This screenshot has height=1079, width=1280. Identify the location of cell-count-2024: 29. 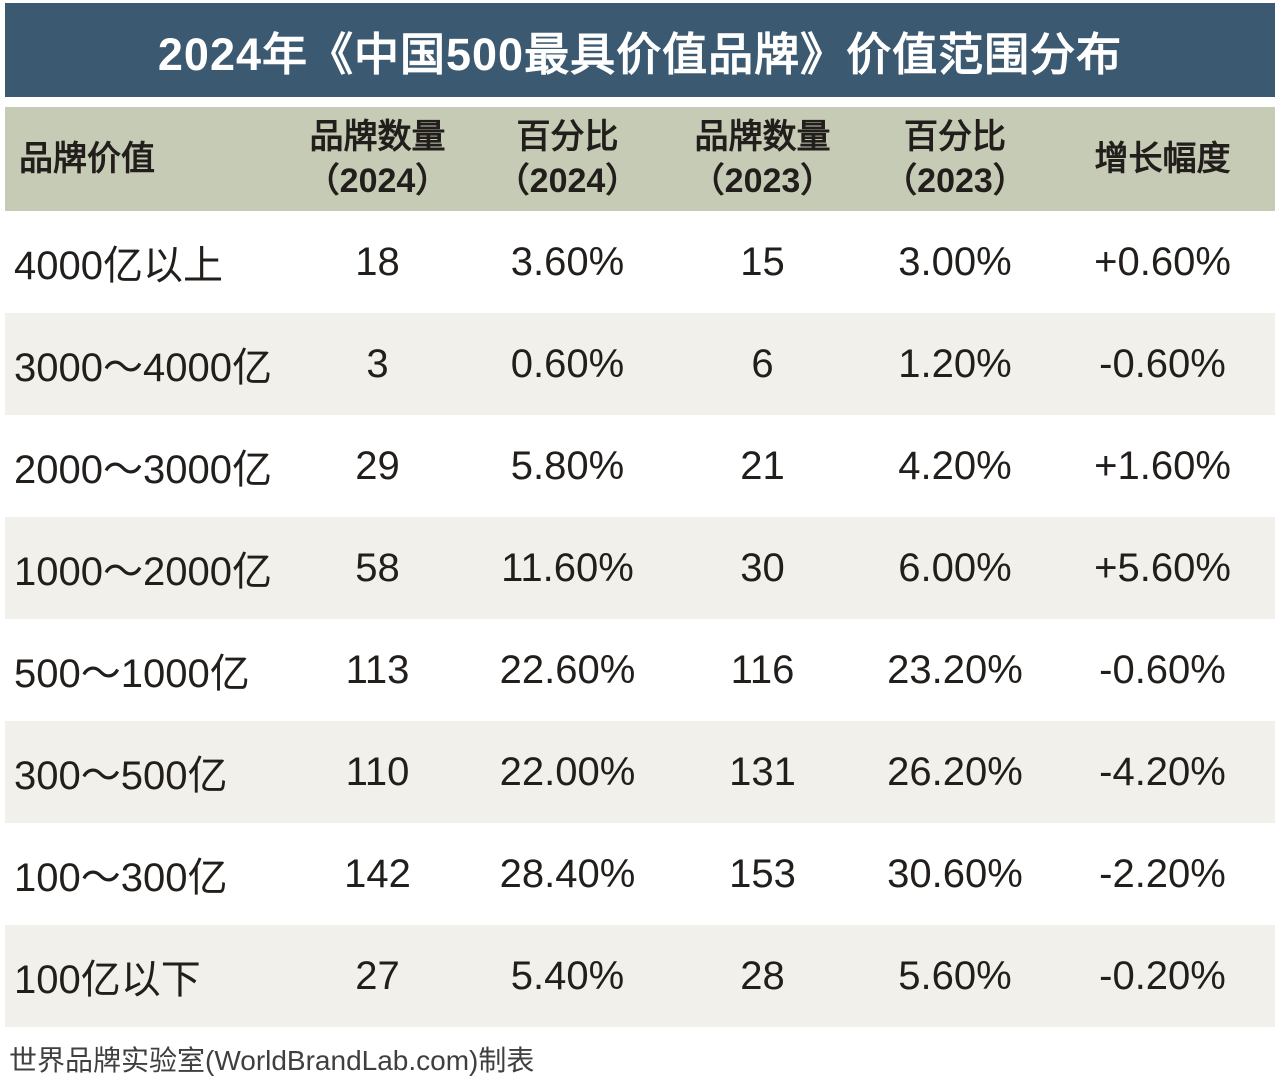
(377, 465).